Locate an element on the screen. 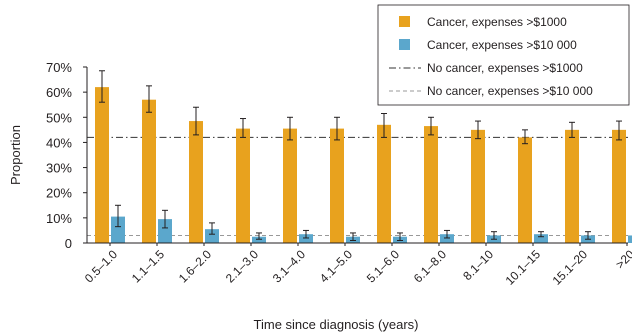 The width and height of the screenshot is (632, 334). legend-box is located at coordinates (503, 55).